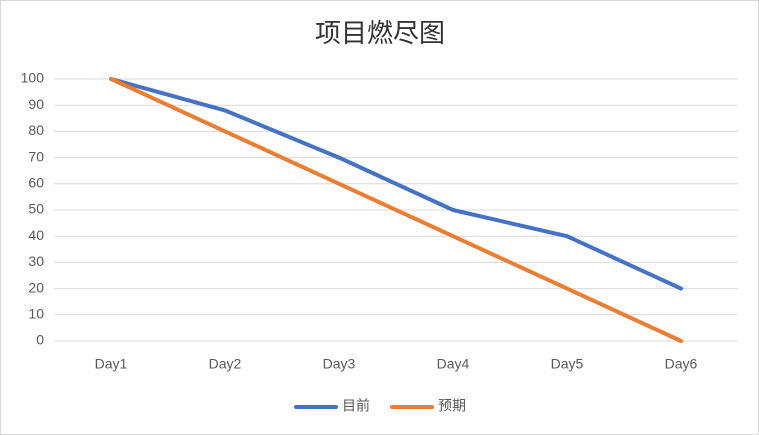 The image size is (759, 435). I want to click on x-tick-label: Day6, so click(681, 364).